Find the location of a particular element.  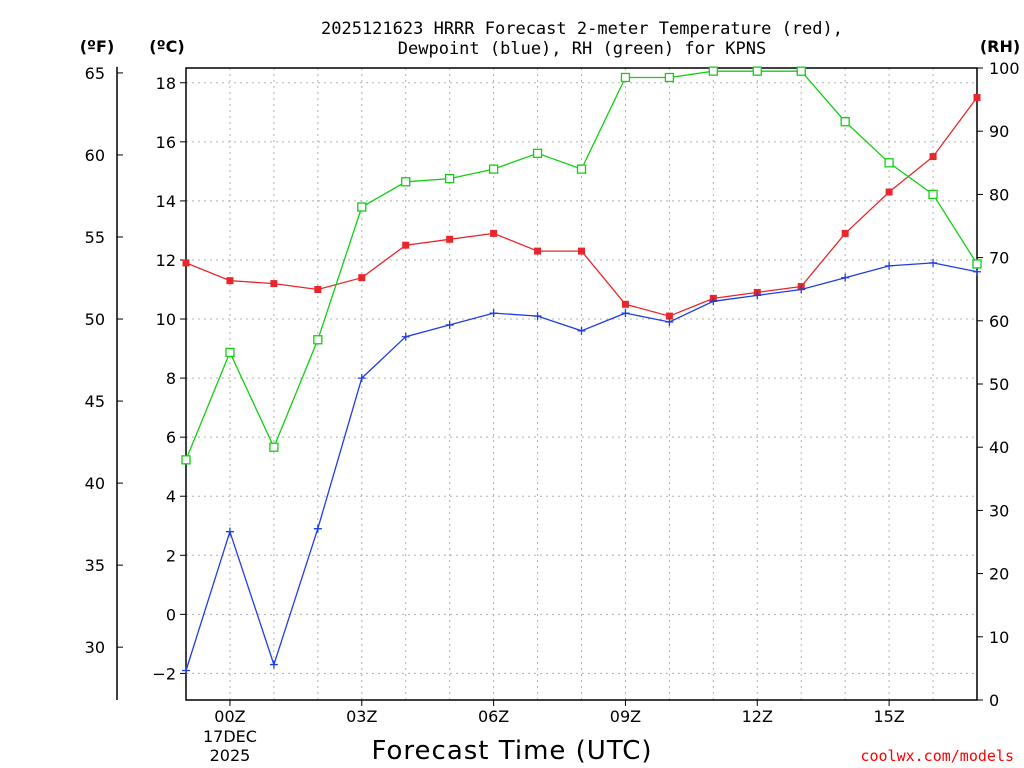

celsius-tick-label: 12 is located at coordinates (166, 260).